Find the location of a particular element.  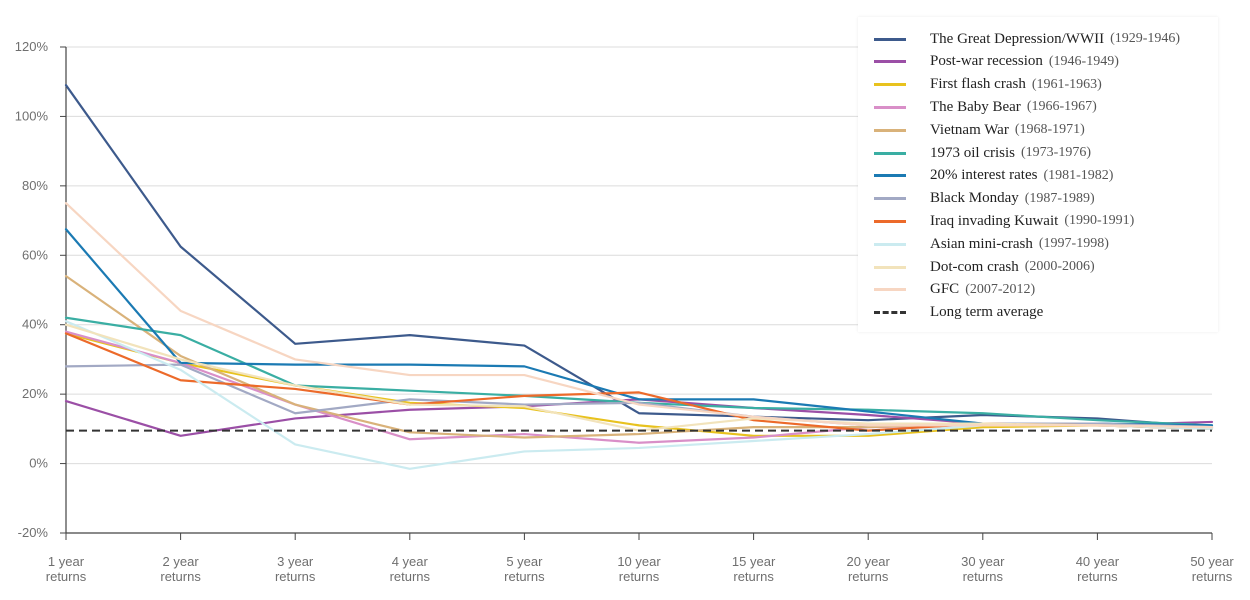

legend-item: Iraq invading Kuwait (1990-1991) is located at coordinates (1004, 221).